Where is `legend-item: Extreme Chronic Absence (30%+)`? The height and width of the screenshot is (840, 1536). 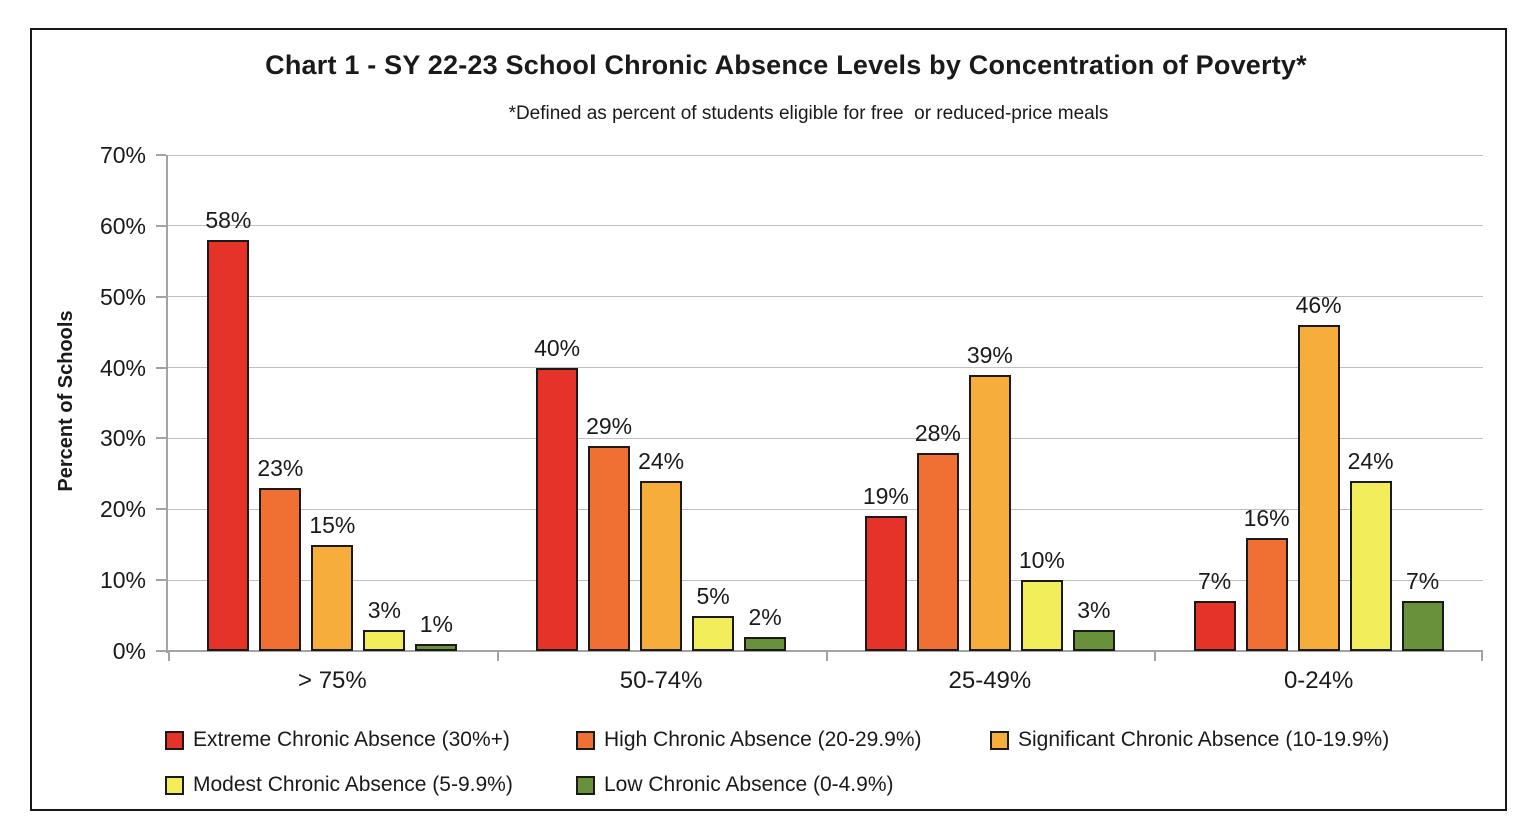 legend-item: Extreme Chronic Absence (30%+) is located at coordinates (337, 740).